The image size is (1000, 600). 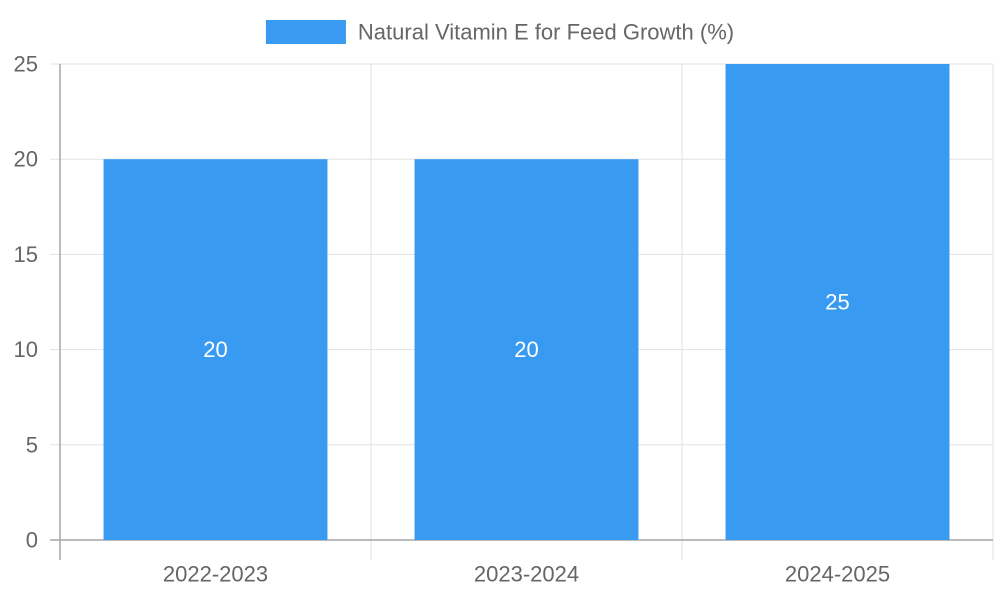 I want to click on legend-label: Natural Vitamin E for Feed Growth (%), so click(x=546, y=32).